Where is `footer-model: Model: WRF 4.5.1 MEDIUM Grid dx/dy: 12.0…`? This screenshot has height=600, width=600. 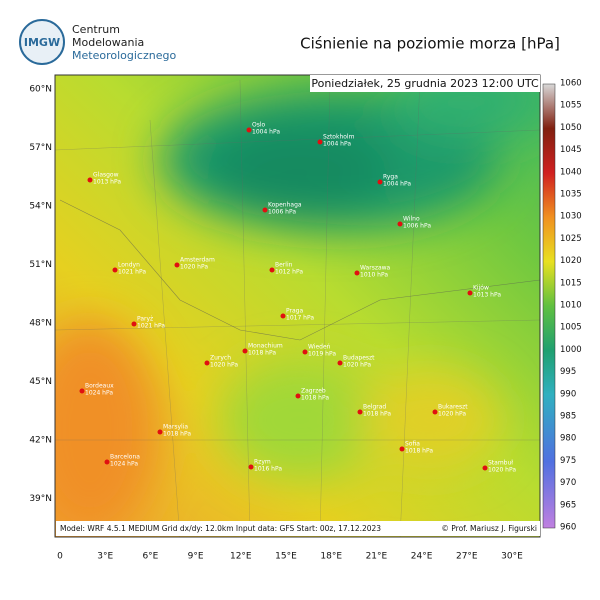
footer-model: Model: WRF 4.5.1 MEDIUM Grid dx/dy: 12.0… is located at coordinates (220, 528).